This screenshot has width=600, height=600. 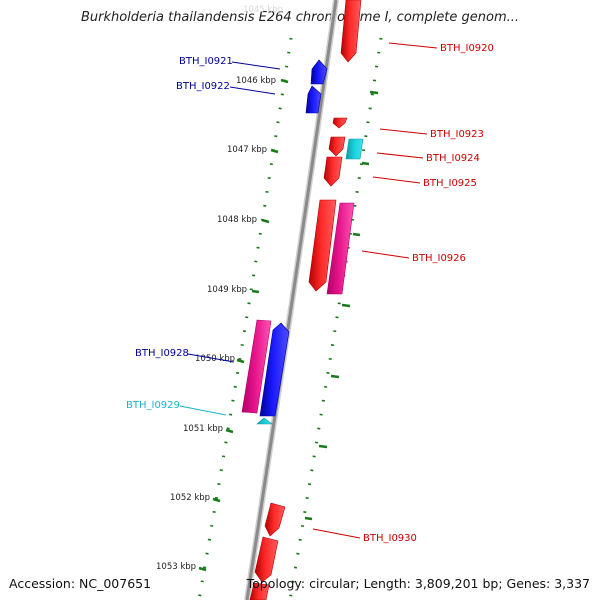 I want to click on gene-bth-i0926, so click(x=322, y=245).